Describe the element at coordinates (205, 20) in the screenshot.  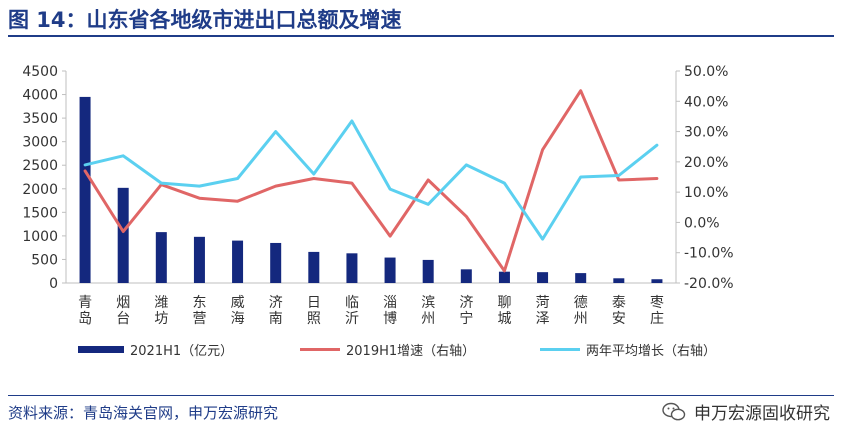
I see `figure-title: 图 14：山东省各地级市进出口总额及增速` at that location.